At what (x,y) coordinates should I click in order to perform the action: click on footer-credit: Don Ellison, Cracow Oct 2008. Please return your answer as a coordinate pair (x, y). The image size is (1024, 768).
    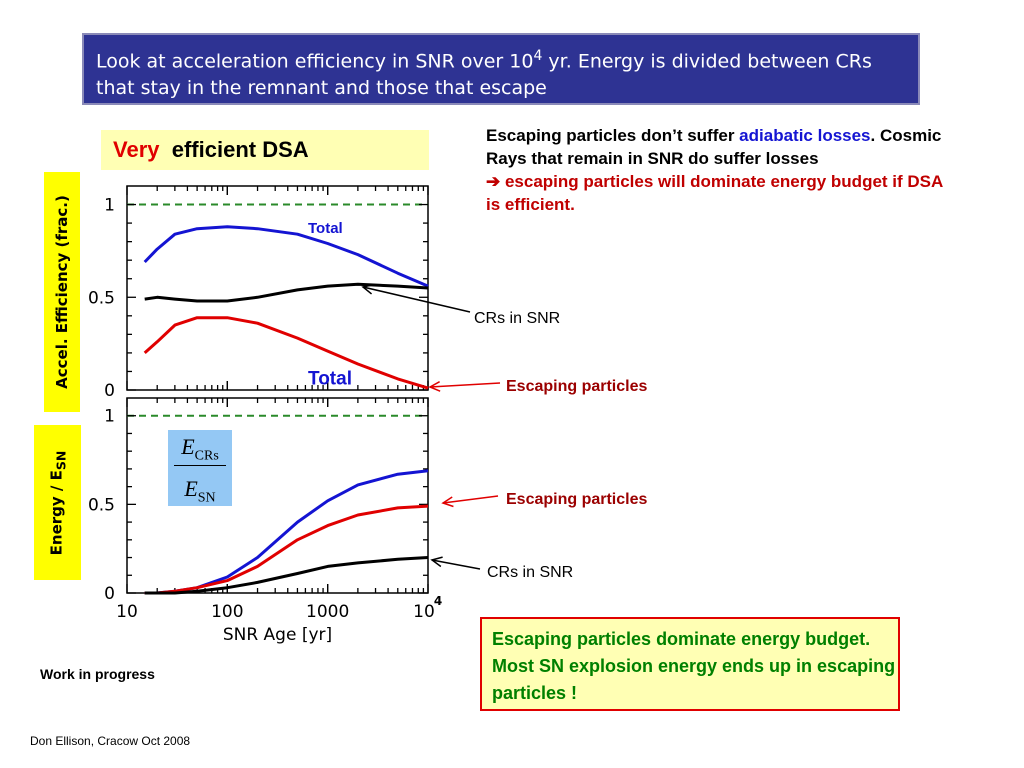
    Looking at the image, I should click on (110, 741).